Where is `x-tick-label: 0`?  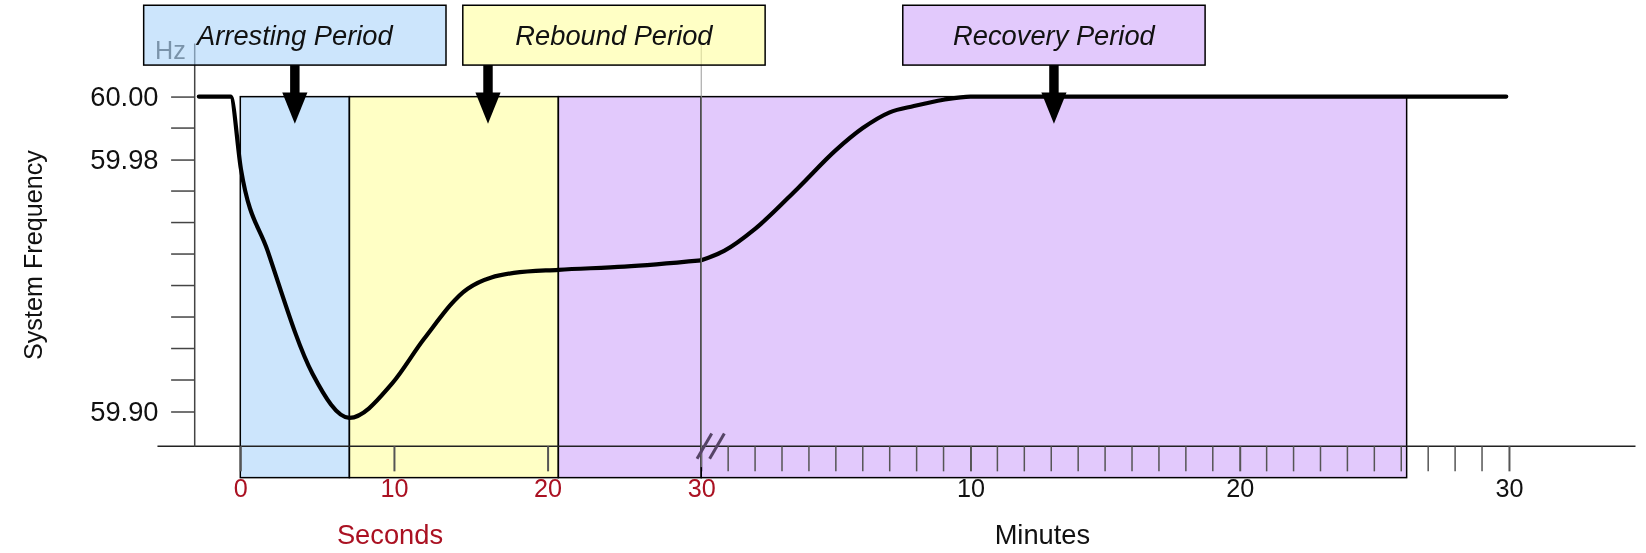 x-tick-label: 0 is located at coordinates (240, 488).